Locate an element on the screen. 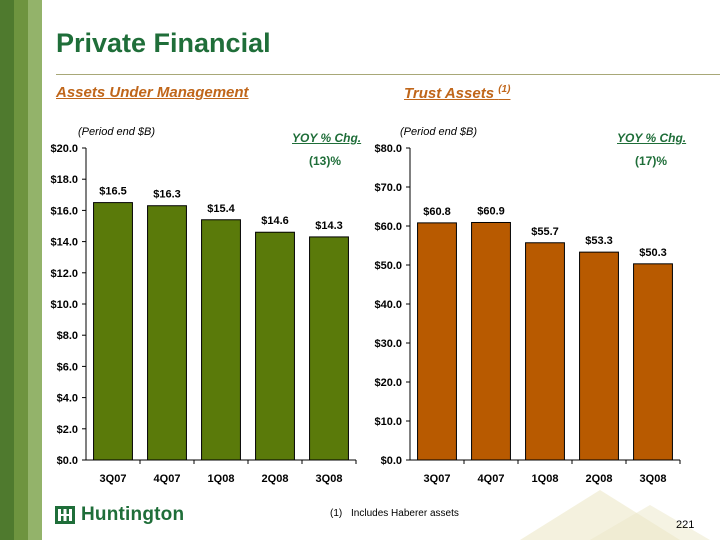 The height and width of the screenshot is (540, 720). aum-value-label: $15.4 is located at coordinates (221, 209).